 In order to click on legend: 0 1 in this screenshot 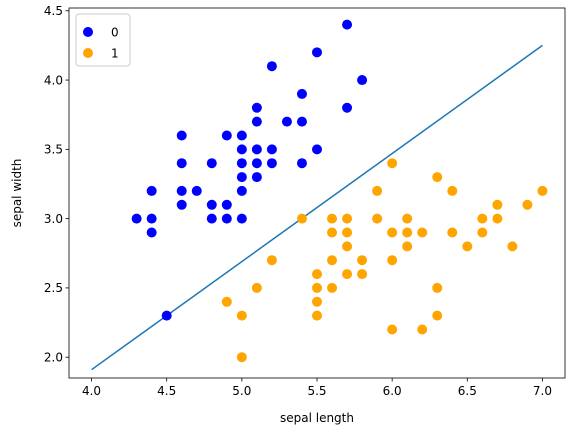, I will do `click(103, 40)`.